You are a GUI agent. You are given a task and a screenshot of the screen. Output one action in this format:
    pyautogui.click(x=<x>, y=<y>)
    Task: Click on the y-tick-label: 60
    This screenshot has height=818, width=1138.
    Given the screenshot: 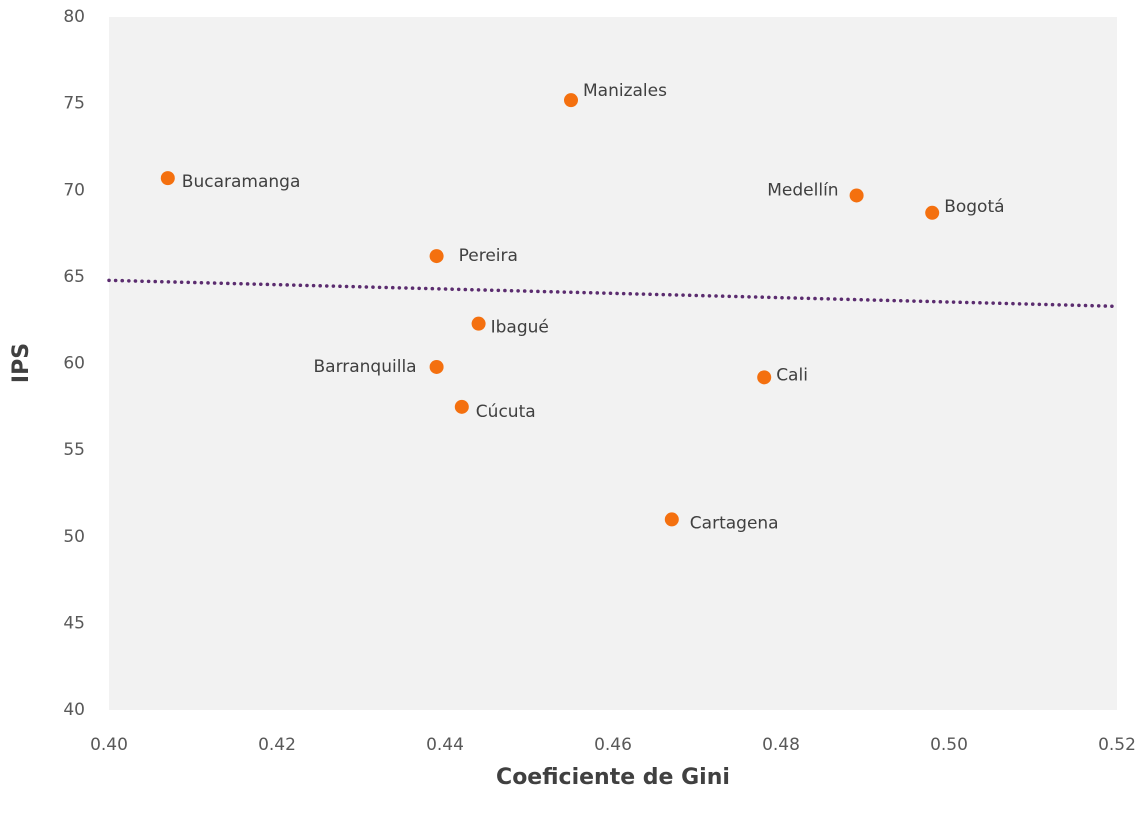 What is the action you would take?
    pyautogui.click(x=74, y=364)
    